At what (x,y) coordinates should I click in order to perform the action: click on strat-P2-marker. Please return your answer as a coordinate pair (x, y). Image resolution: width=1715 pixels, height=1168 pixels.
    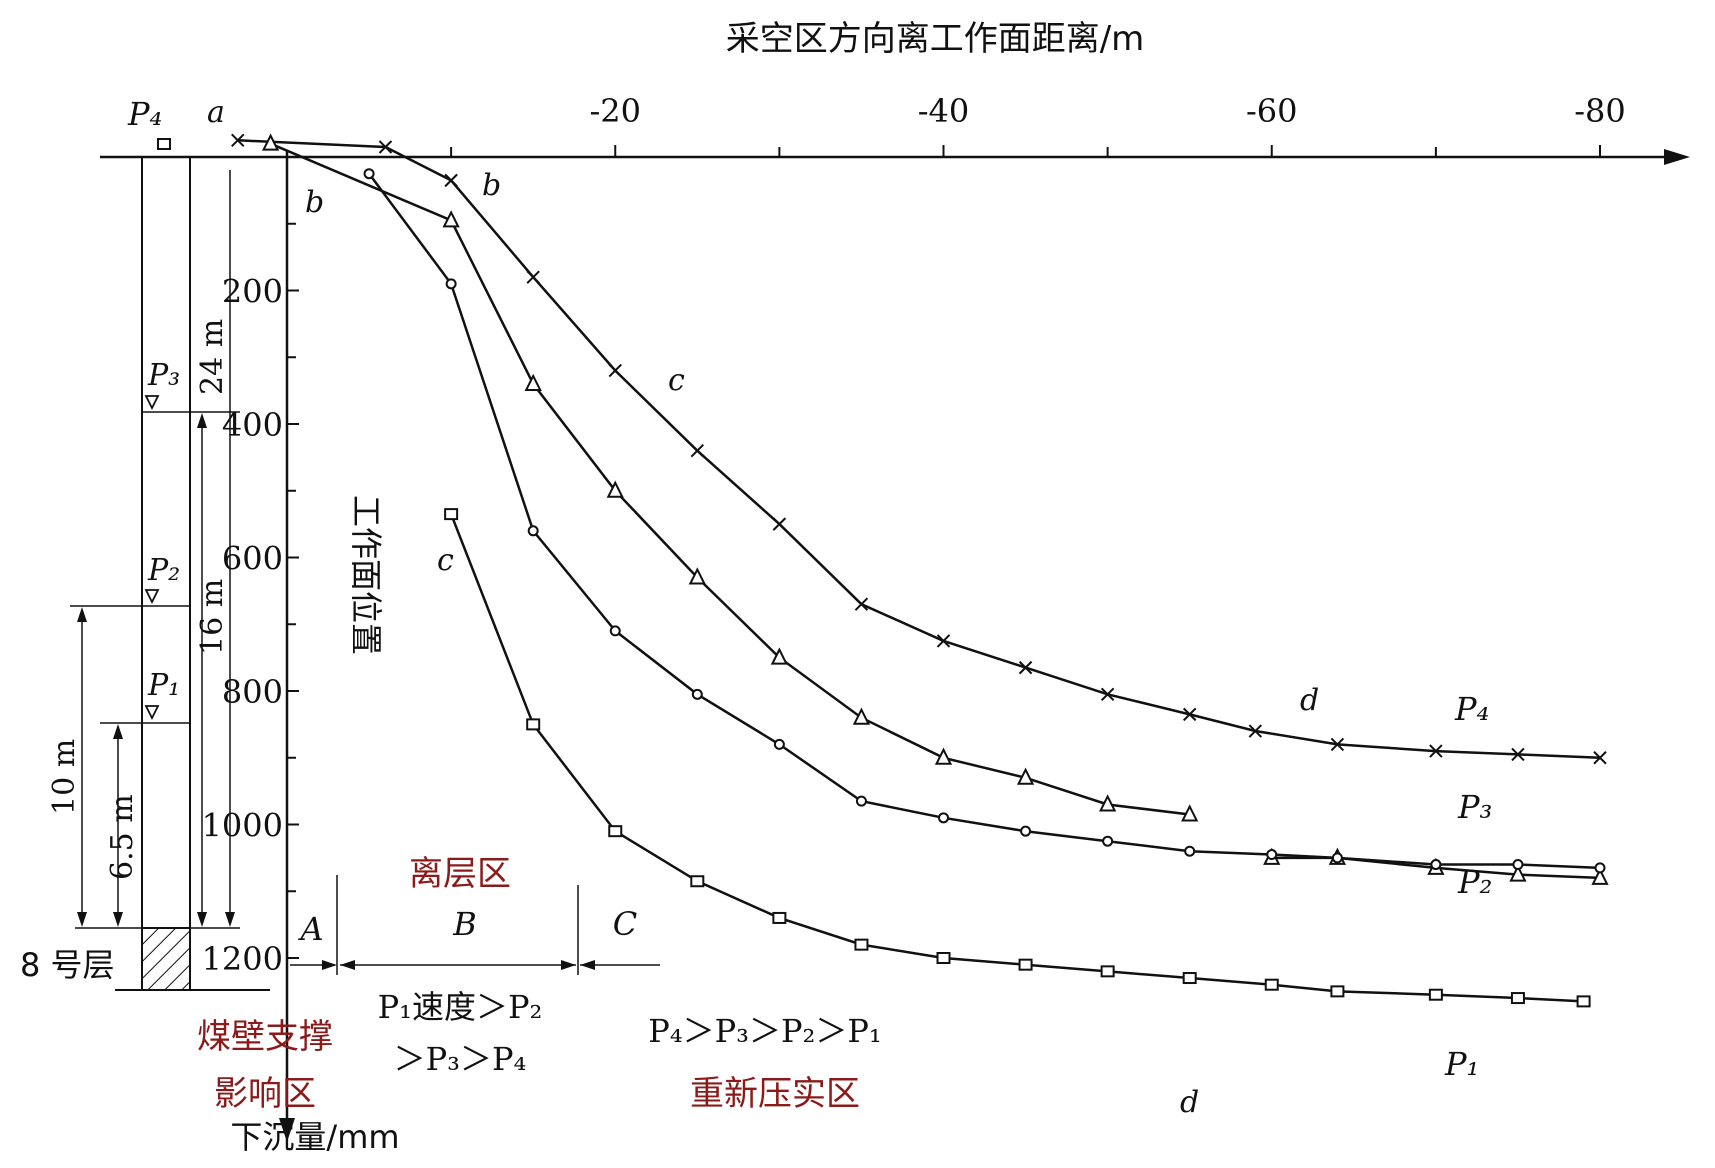
    Looking at the image, I should click on (152, 597).